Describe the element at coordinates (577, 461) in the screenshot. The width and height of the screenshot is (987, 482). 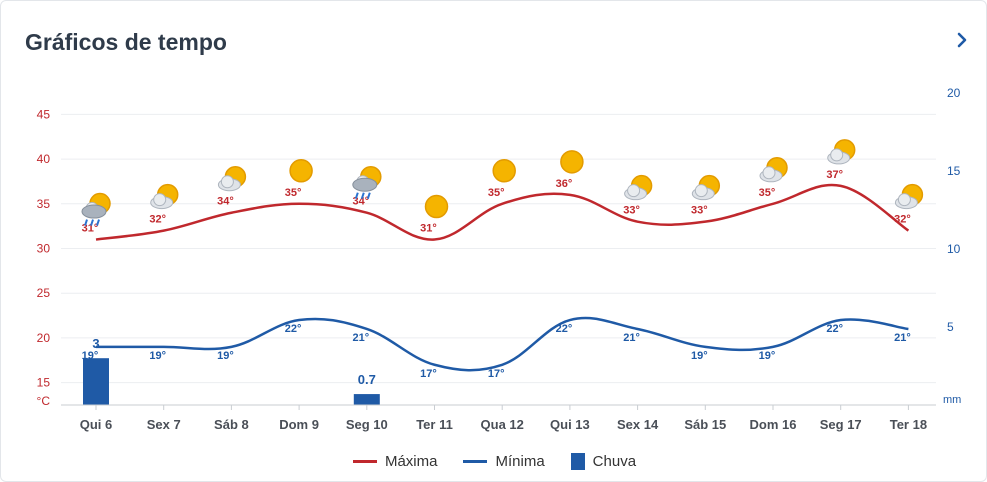
I see `legend-swatch-rain` at that location.